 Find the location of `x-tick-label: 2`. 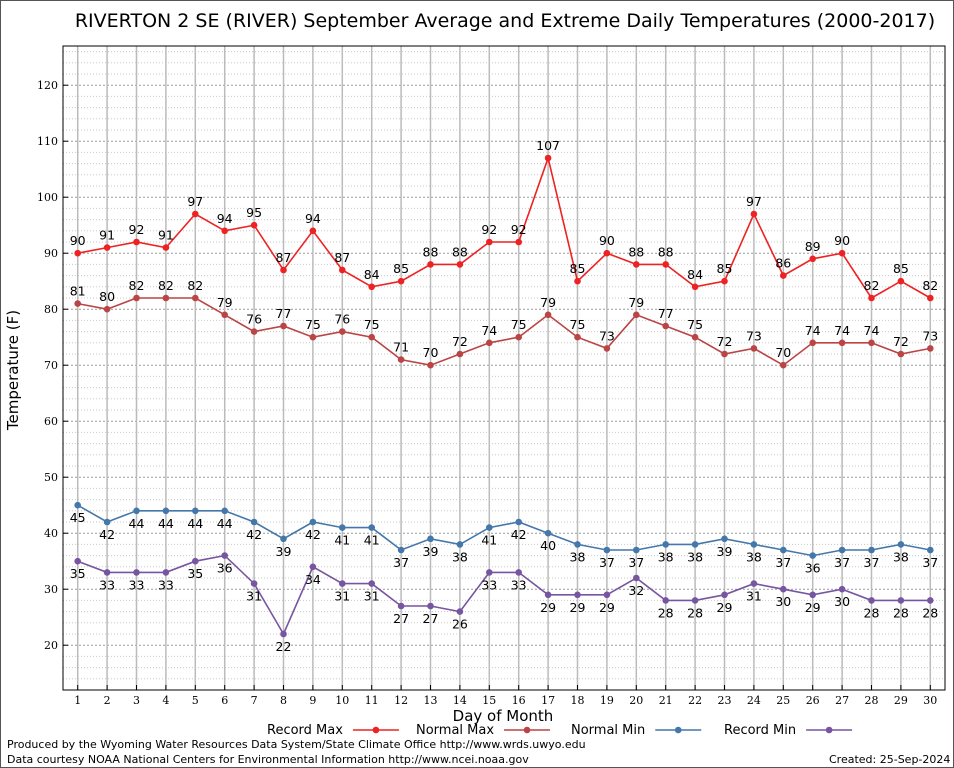

x-tick-label: 2 is located at coordinates (107, 700).